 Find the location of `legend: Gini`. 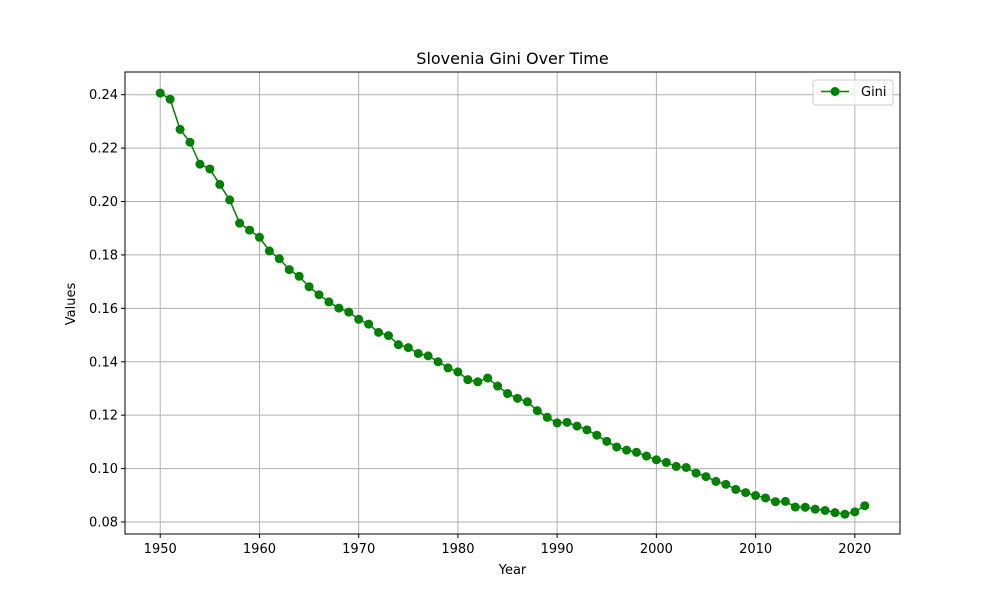

legend: Gini is located at coordinates (853, 92).